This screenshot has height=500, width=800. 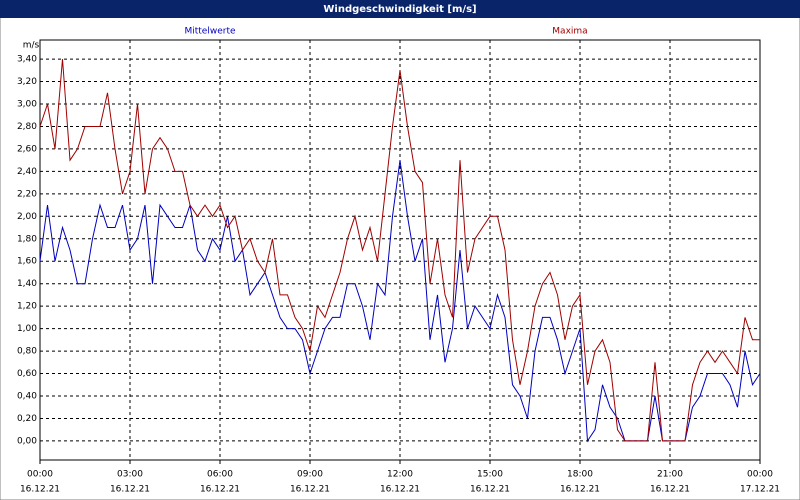 I want to click on y-tick-label: 1,00, so click(x=27, y=329).